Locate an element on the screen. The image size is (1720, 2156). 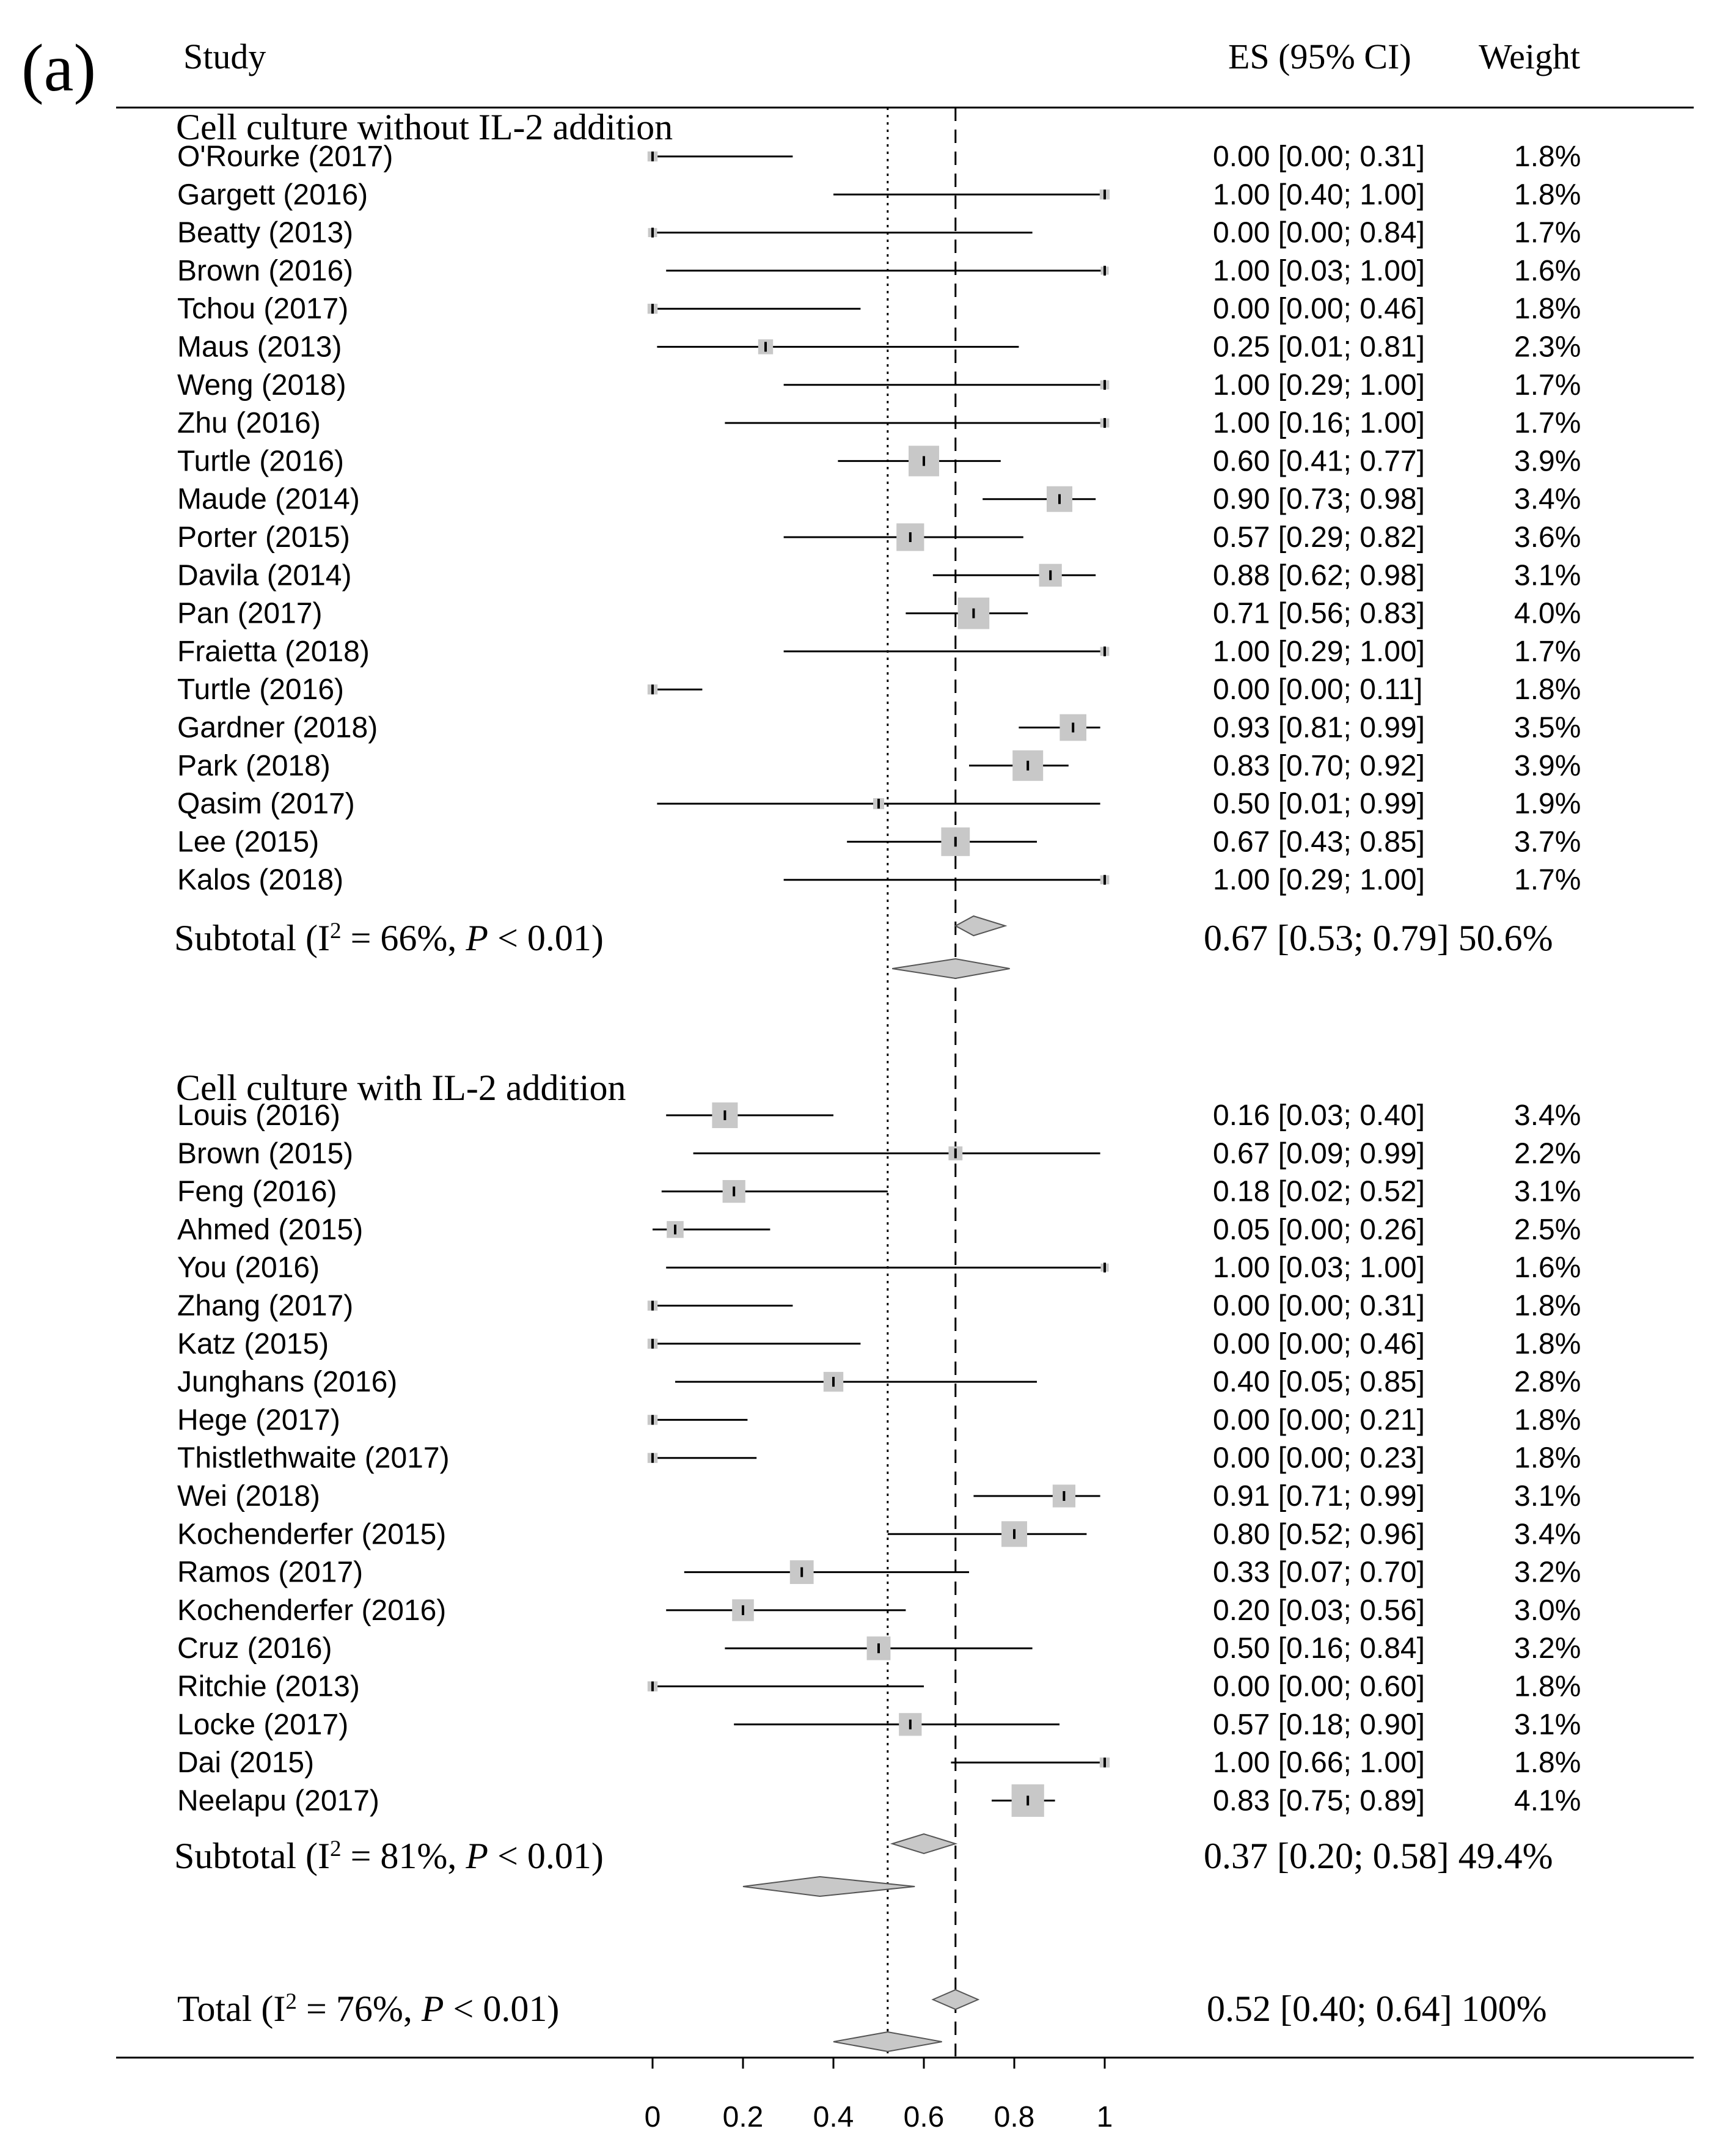
study-ci: 0.00 [0.00; 0.21] is located at coordinates (1319, 1420).